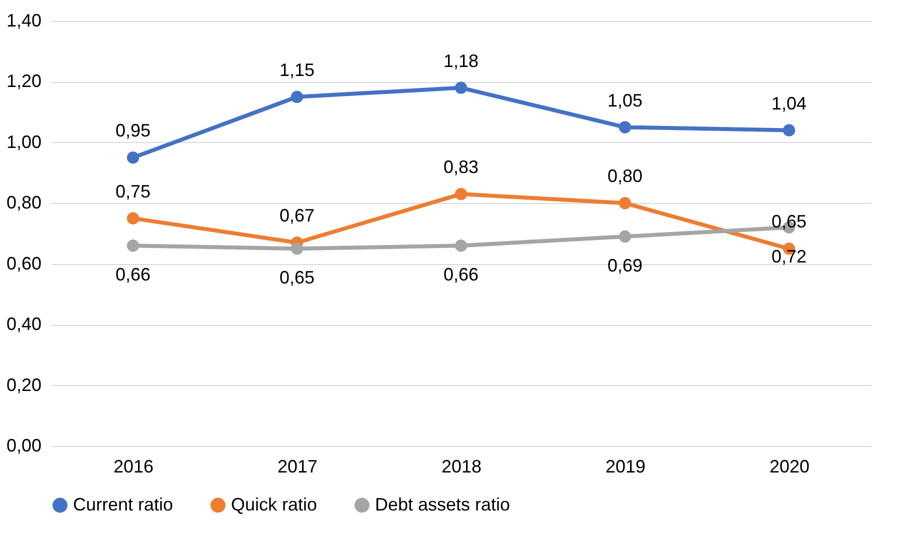  Describe the element at coordinates (789, 256) in the screenshot. I see `data-label: 0,72` at that location.